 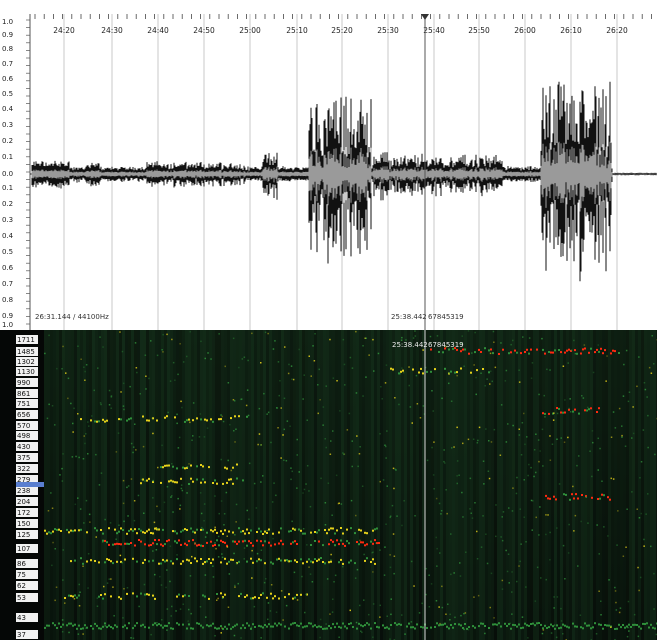 I want to click on frequency-label: 1485, so click(x=26, y=352).